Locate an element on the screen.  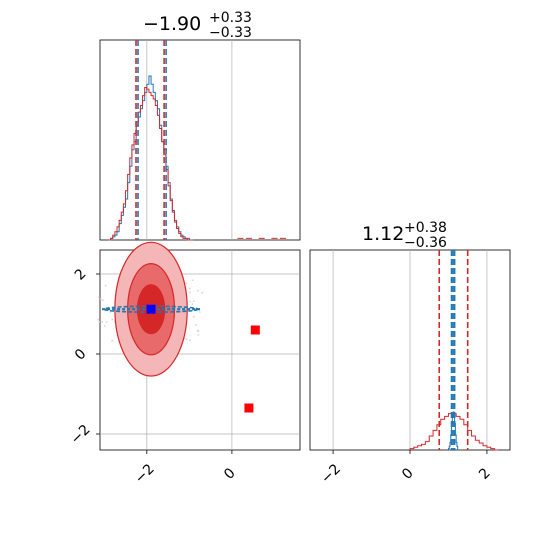
title: 1.12 +0.38 −0.36 is located at coordinates (404, 235).